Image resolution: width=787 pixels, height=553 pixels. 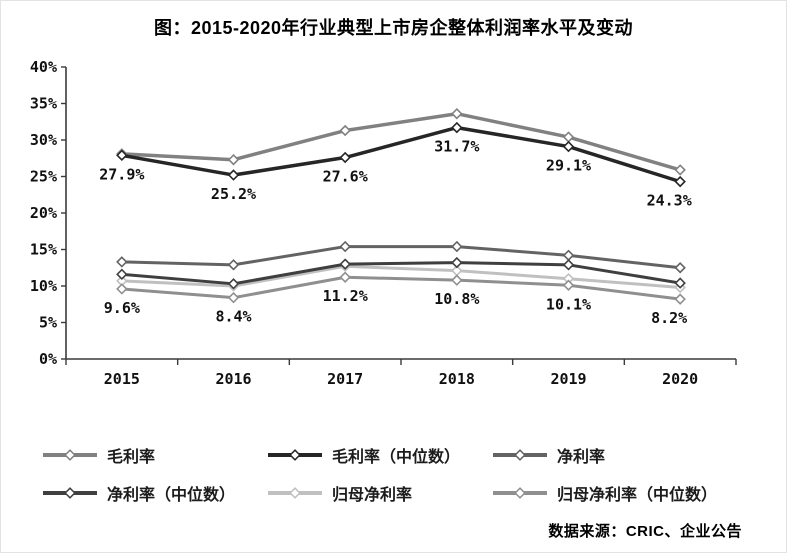 I want to click on legend-item-net-margin-median: 净利率（中位数）, so click(x=153, y=493).